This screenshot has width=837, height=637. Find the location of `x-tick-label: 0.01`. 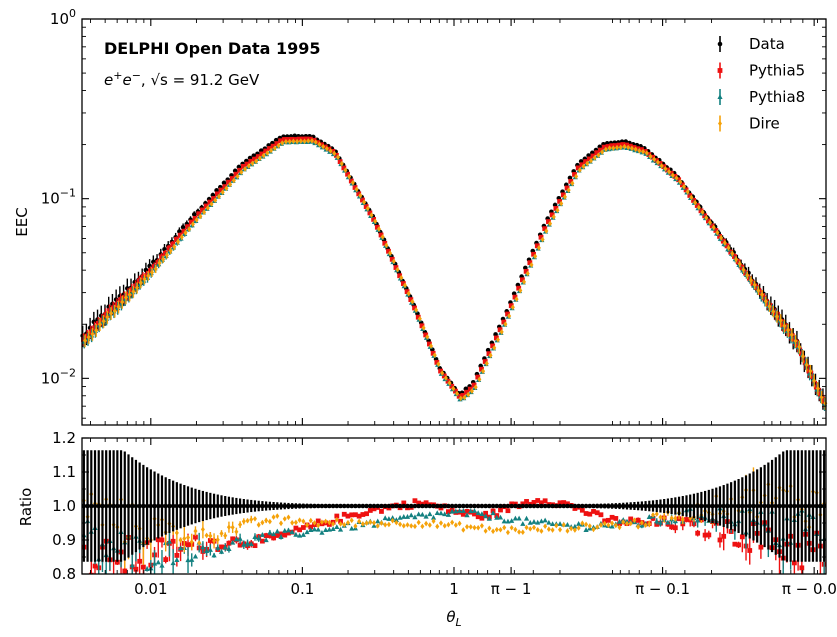

x-tick-label: 0.01 is located at coordinates (150, 589).